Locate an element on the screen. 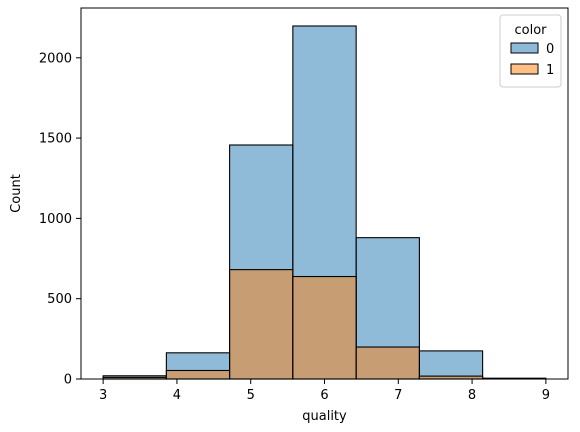 The height and width of the screenshot is (432, 580). x-axis-ticks: 3 4 5 6 7 8 9 is located at coordinates (324, 391).